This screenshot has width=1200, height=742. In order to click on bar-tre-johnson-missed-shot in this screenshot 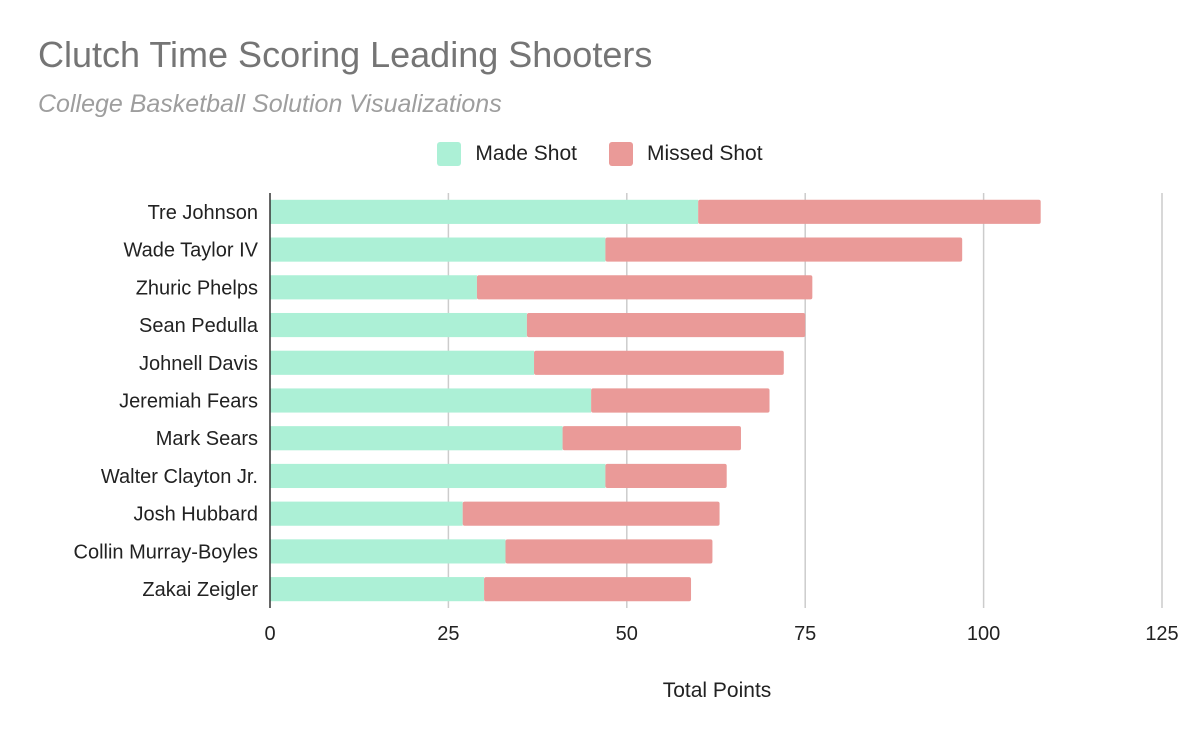, I will do `click(869, 211)`.